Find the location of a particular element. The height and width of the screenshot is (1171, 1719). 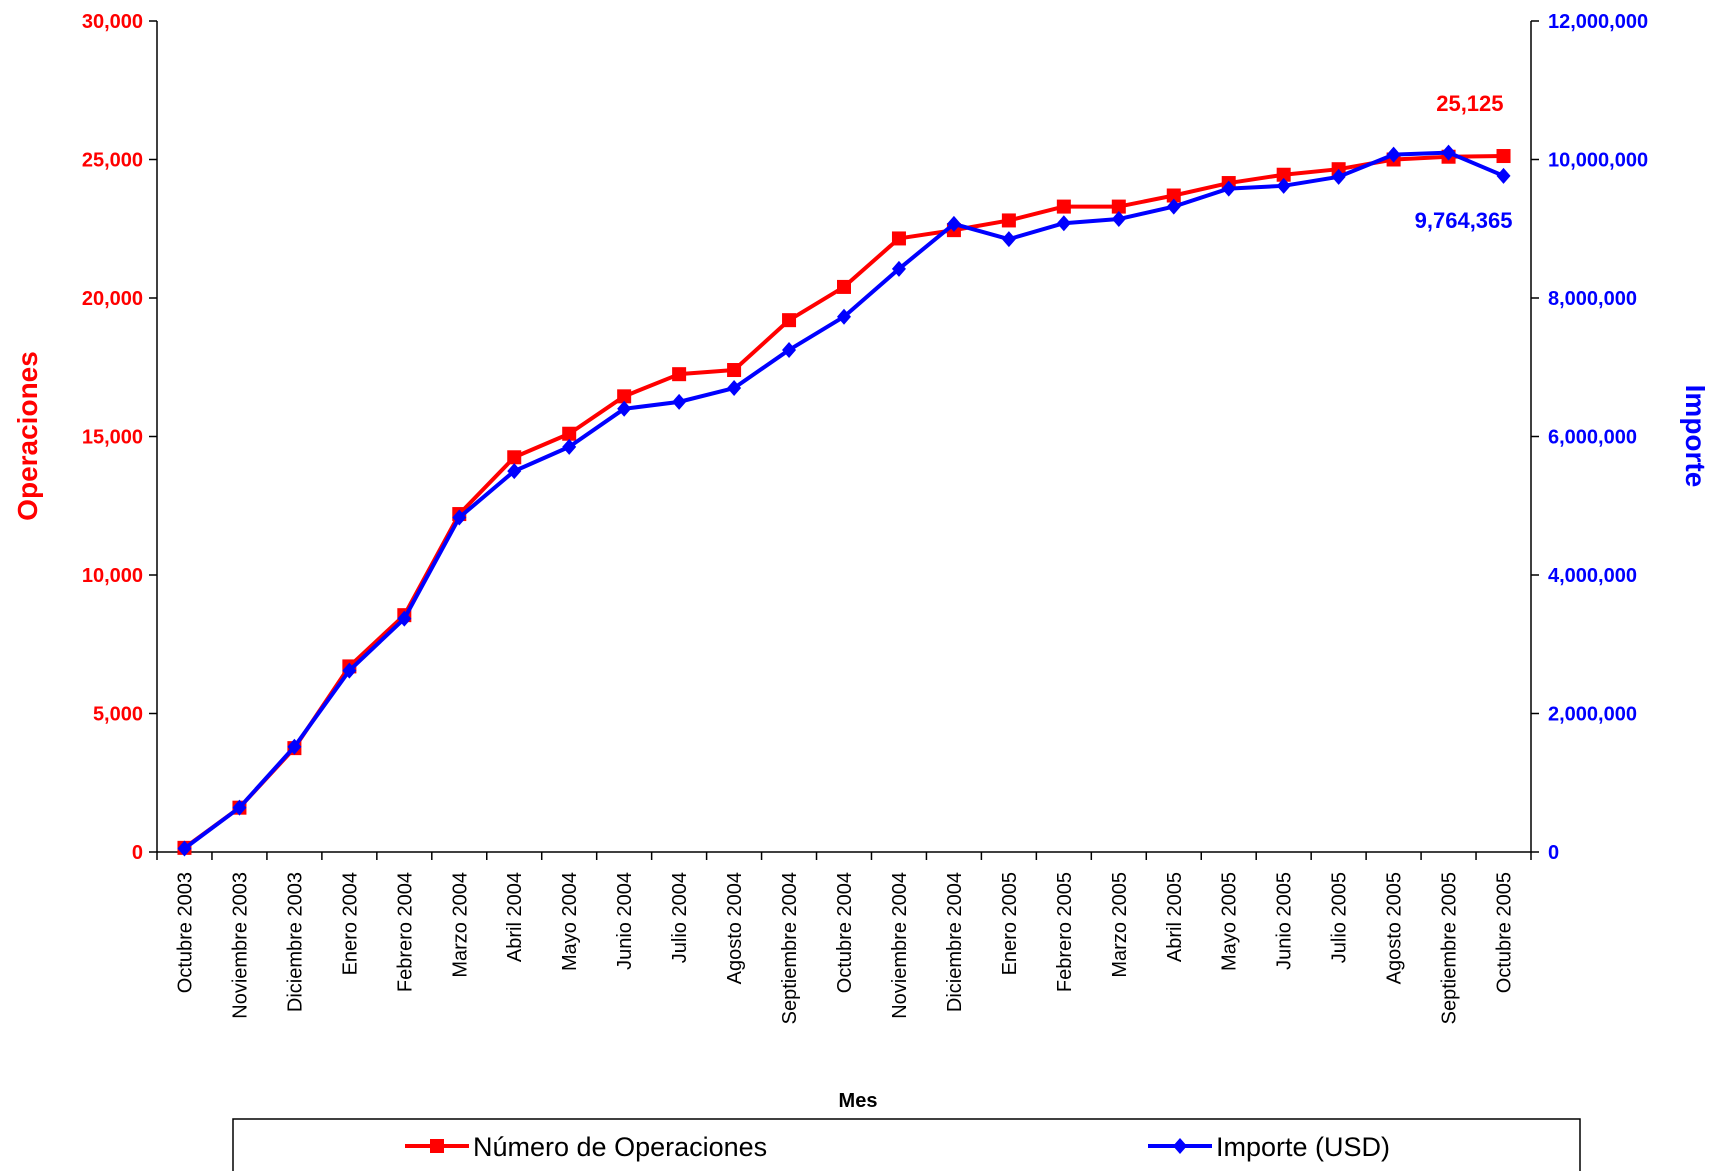

y-left-tick-label: 5,000 is located at coordinates (118, 715).